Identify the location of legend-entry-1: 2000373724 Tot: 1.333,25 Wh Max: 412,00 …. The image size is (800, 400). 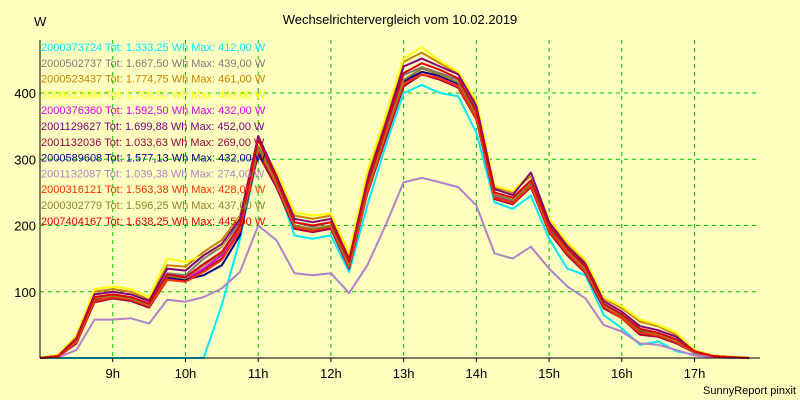
(153, 48).